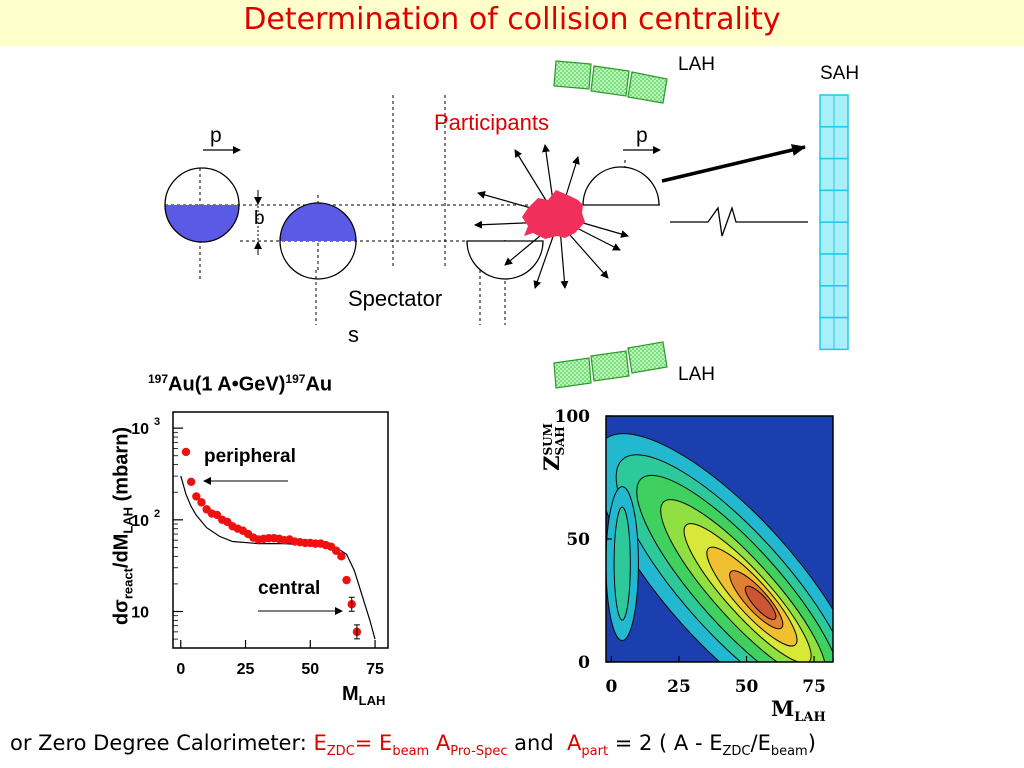  What do you see at coordinates (512, 19) in the screenshot?
I see `page-title: Determination of collision centrality` at bounding box center [512, 19].